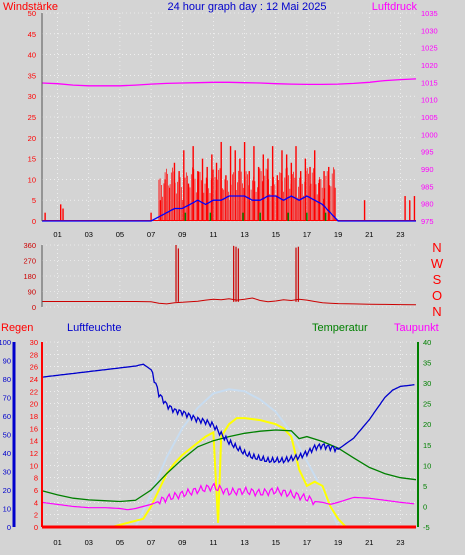 Image resolution: width=465 pixels, height=555 pixels. What do you see at coordinates (151, 234) in the screenshot?
I see `x-tick-top-07: 07` at bounding box center [151, 234].